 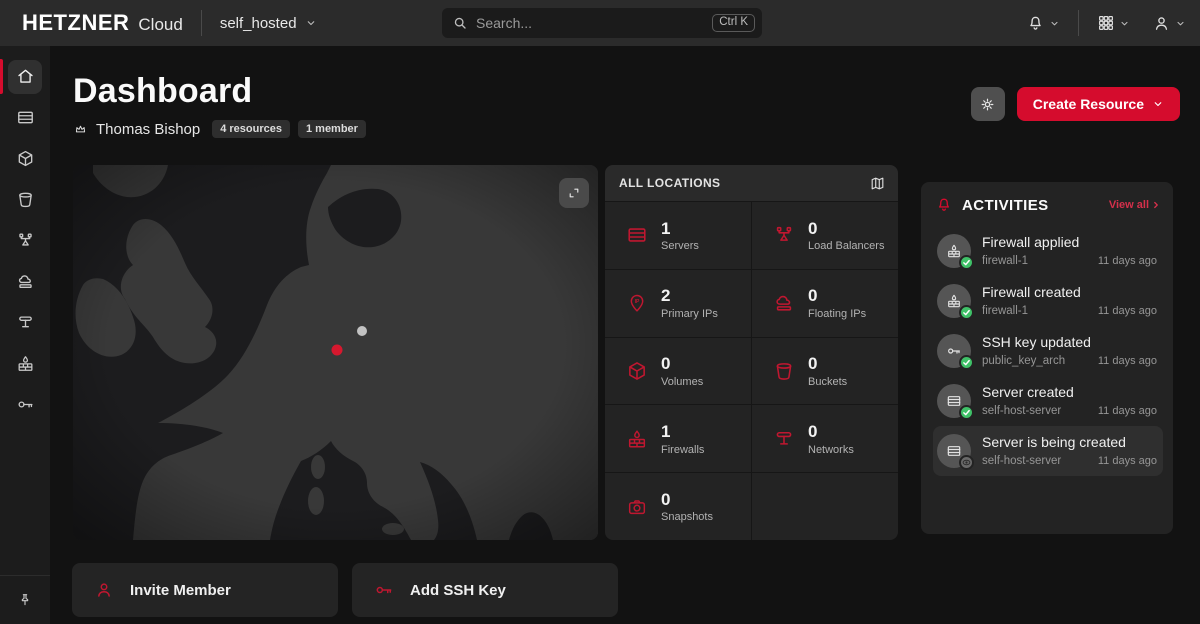 I want to click on map-expand-button, so click(x=574, y=193).